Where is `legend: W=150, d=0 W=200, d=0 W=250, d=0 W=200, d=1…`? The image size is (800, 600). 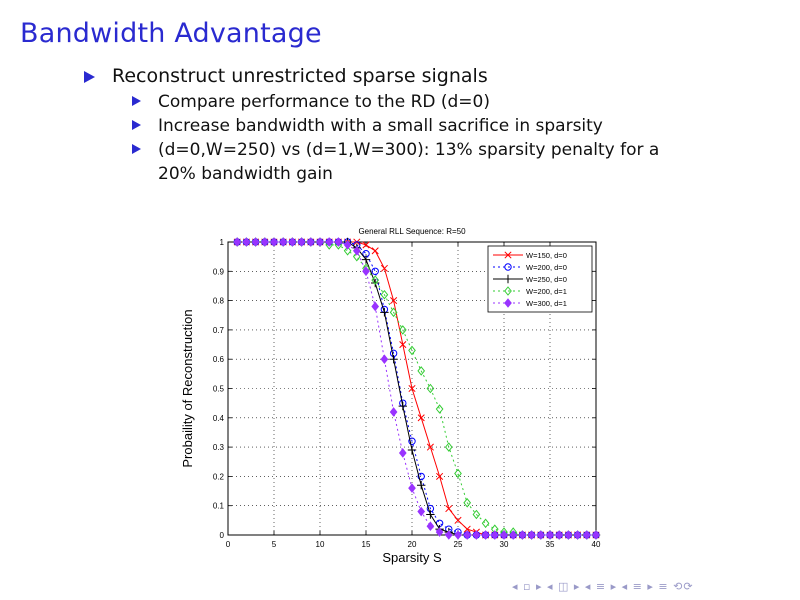 legend: W=150, d=0 W=200, d=0 W=250, d=0 W=200, d=1… is located at coordinates (540, 279).